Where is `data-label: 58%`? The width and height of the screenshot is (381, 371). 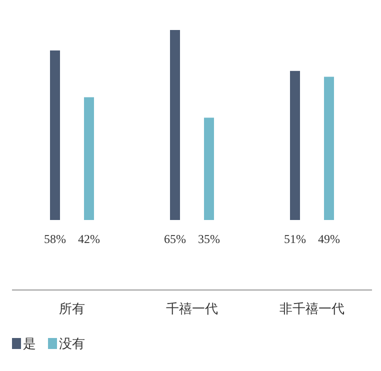 data-label: 58% is located at coordinates (55, 239).